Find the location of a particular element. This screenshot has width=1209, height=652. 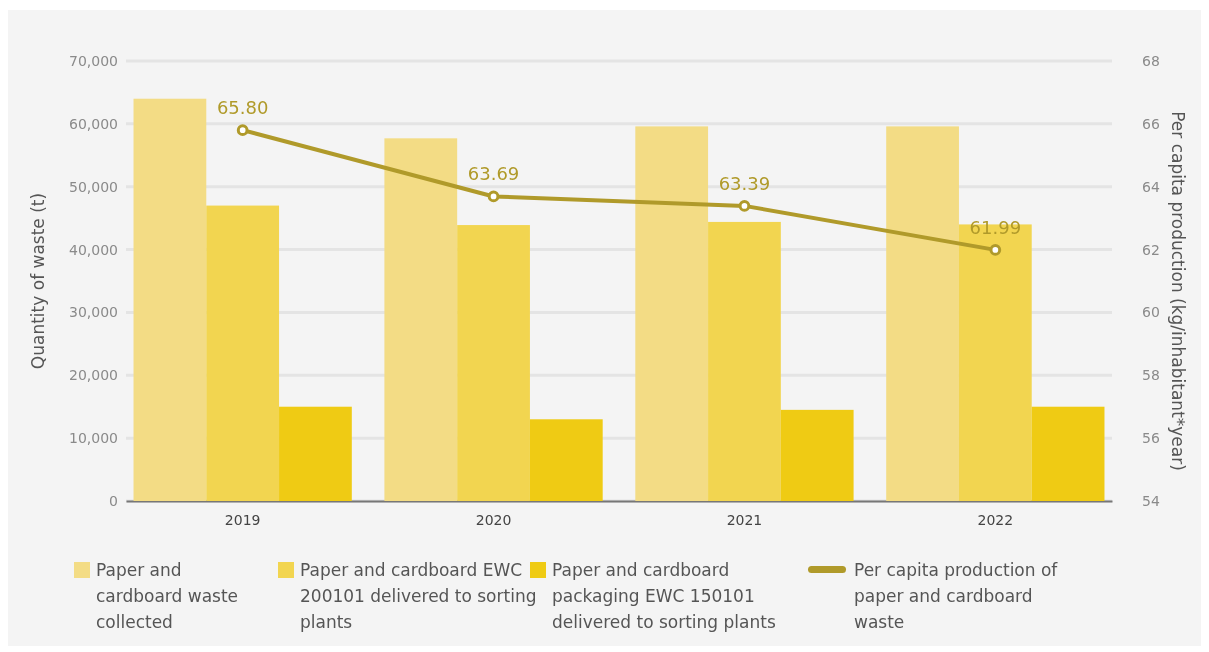

legend-label: Paper and cardboard waste collected is located at coordinates (167, 596).